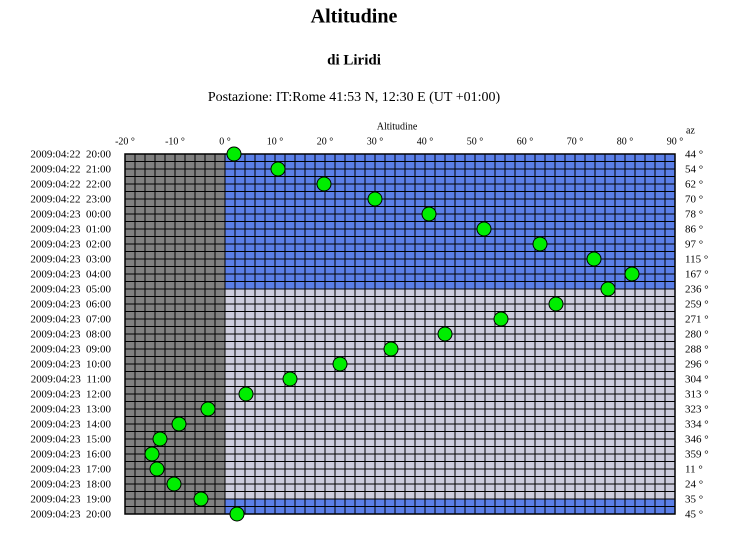  What do you see at coordinates (70, 305) in the screenshot?
I see `row-label: 2009:04:23 06:00` at bounding box center [70, 305].